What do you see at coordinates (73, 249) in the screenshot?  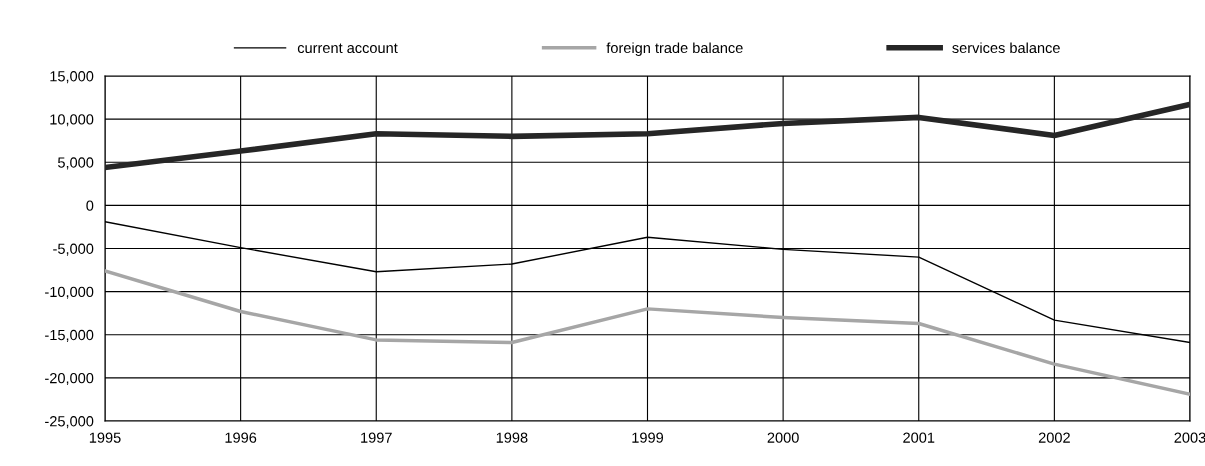 I see `y-tick-label: -5,000` at bounding box center [73, 249].